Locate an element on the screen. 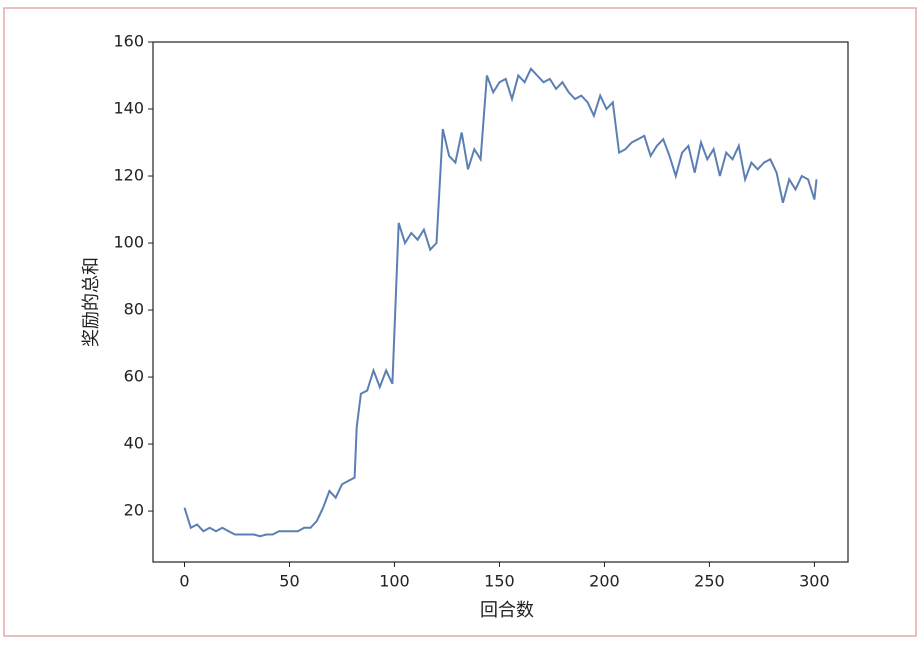 The image size is (920, 645). y-tick-label: 100 is located at coordinates (128, 242).